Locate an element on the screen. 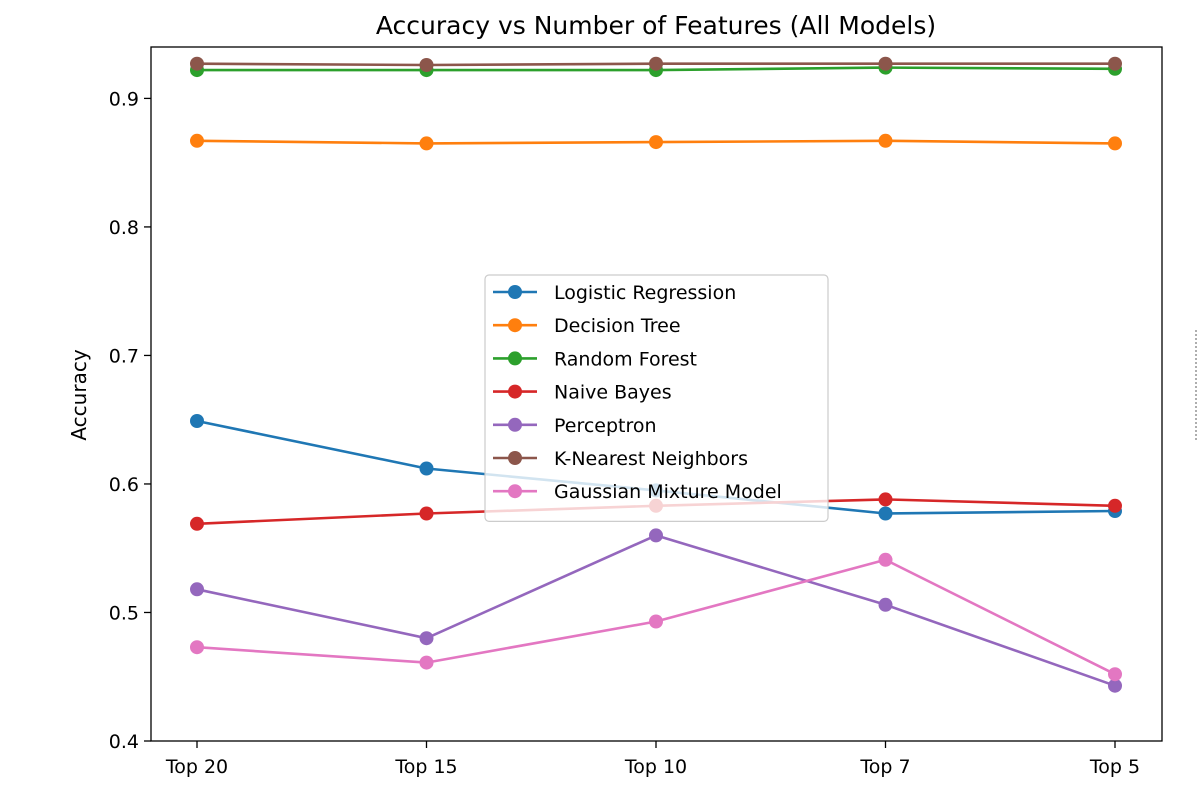 Image resolution: width=1203 pixels, height=795 pixels. legend-label: Random Forest is located at coordinates (625, 359).